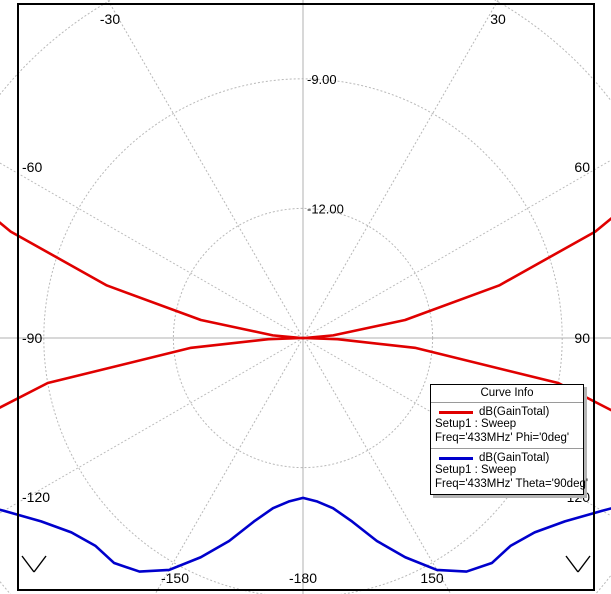 Image resolution: width=611 pixels, height=594 pixels. What do you see at coordinates (32, 338) in the screenshot?
I see `angular-axis-label: -90` at bounding box center [32, 338].